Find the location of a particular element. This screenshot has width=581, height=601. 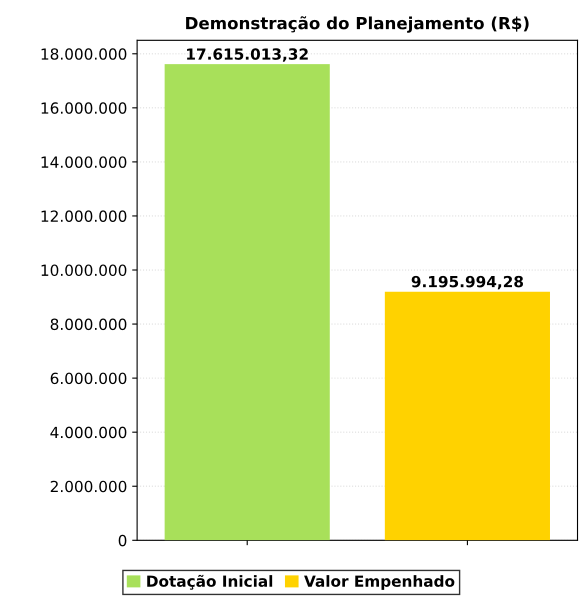

chart-title: Demonstração do Planejamento (R$) is located at coordinates (357, 24).